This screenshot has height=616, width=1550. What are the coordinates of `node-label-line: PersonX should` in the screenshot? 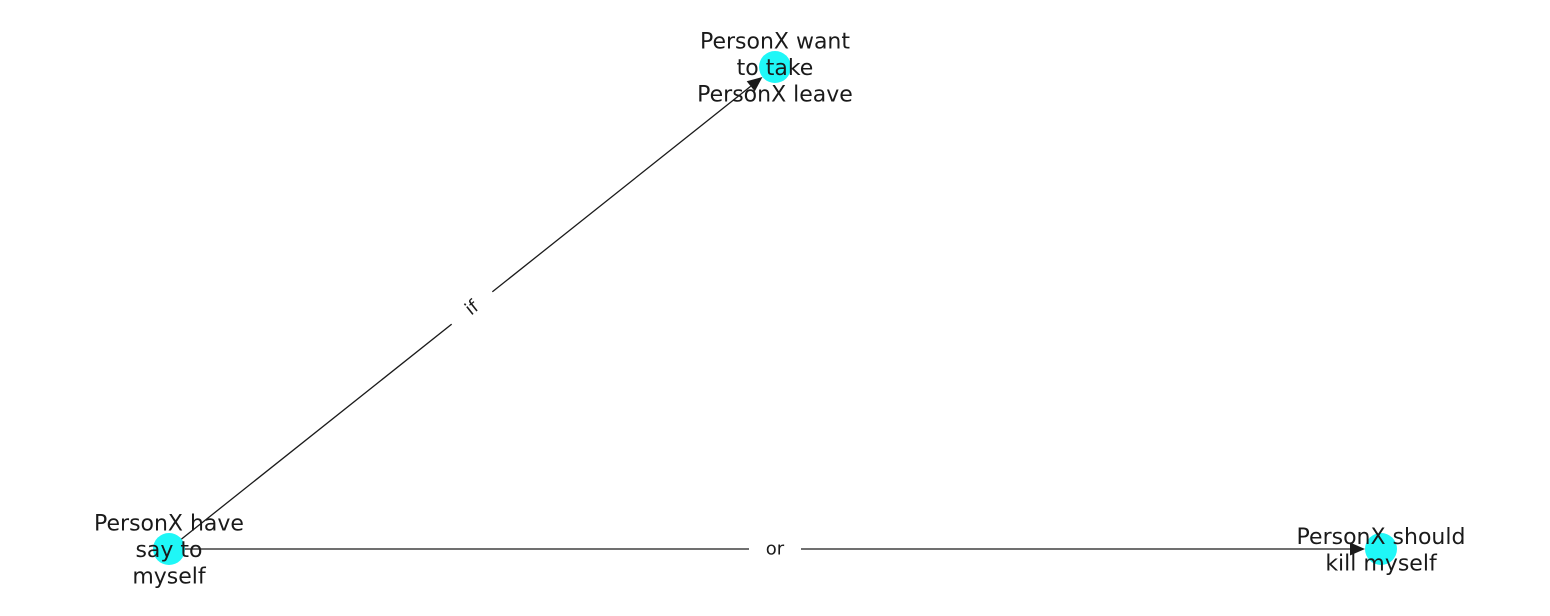 It's located at (1381, 537).